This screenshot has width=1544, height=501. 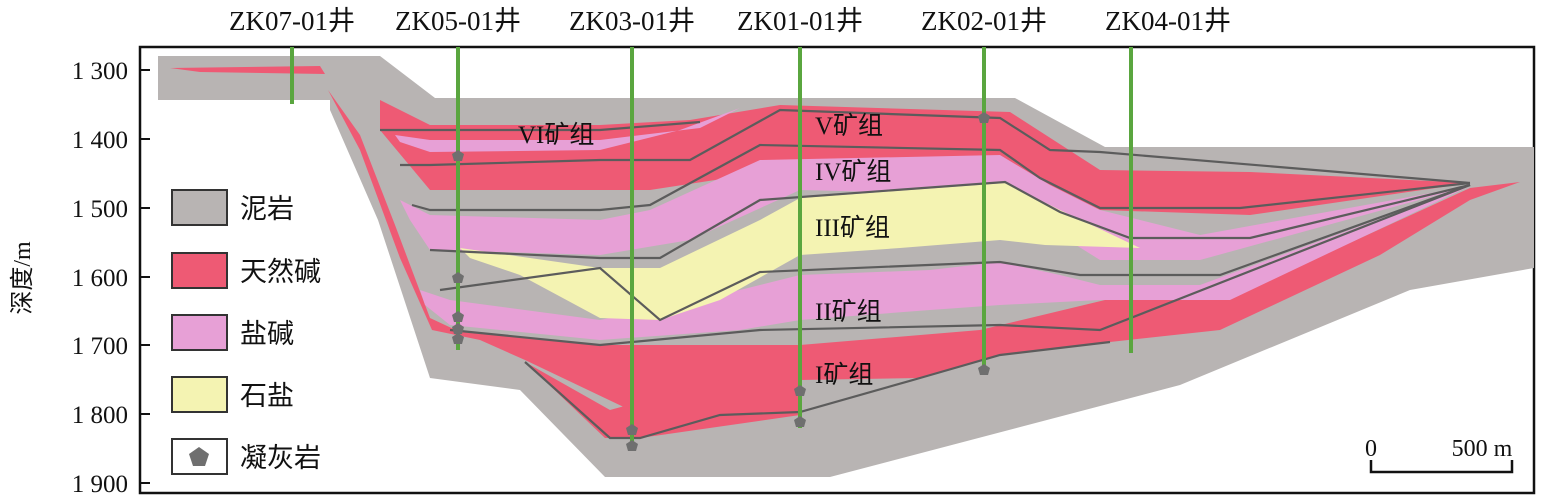 I want to click on well-label-zk05: ZK05-01井, so click(x=458, y=21).